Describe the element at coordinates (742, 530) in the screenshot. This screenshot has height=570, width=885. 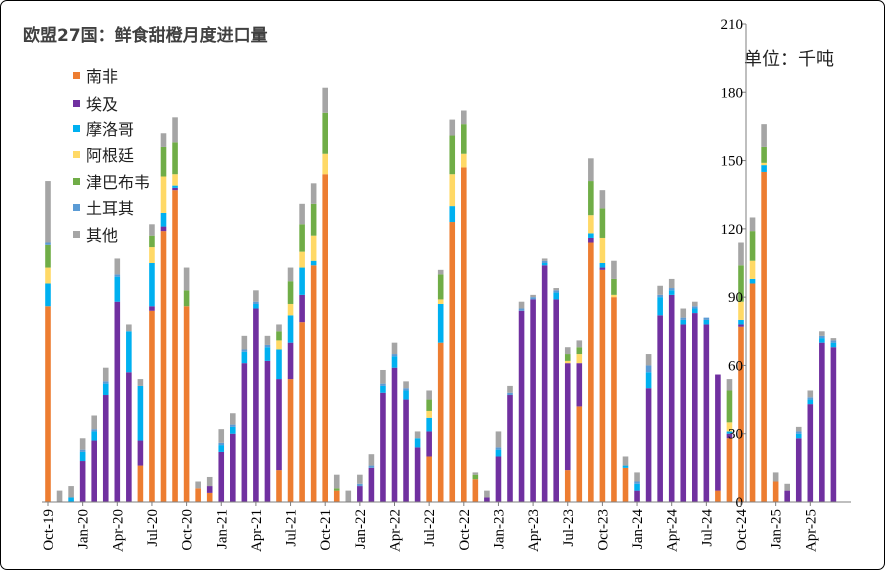
I see `x-tick-label: Oct-24` at that location.